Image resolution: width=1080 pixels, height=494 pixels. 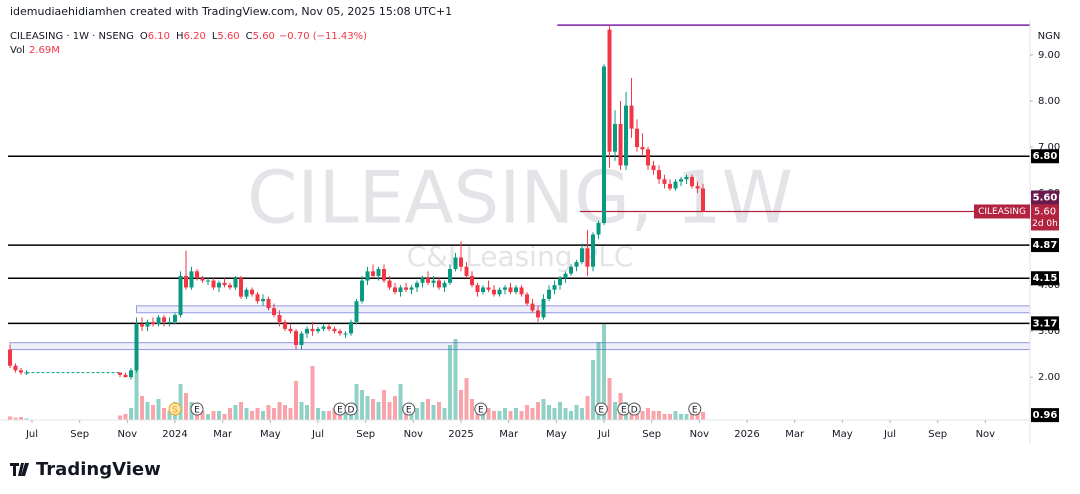 I want to click on x-tick-label: Jul, so click(x=31, y=434).